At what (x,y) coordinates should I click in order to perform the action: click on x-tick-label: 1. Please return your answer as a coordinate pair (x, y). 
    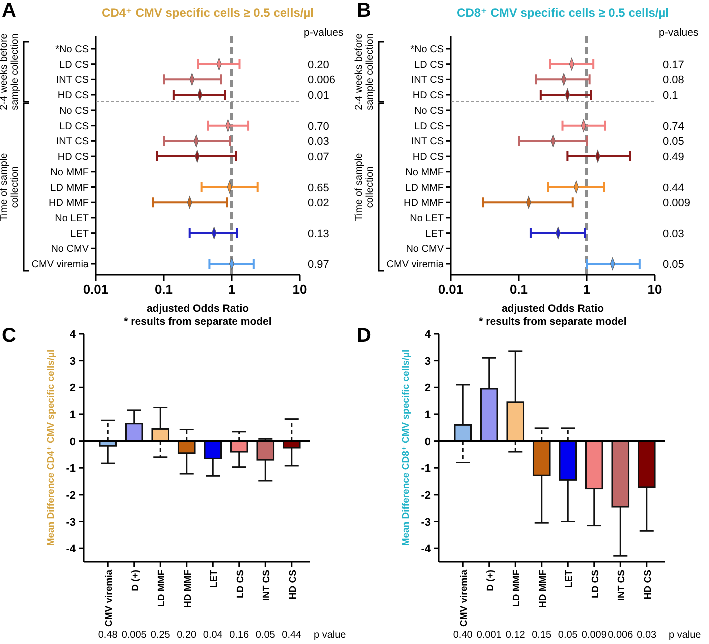
    Looking at the image, I should click on (232, 289).